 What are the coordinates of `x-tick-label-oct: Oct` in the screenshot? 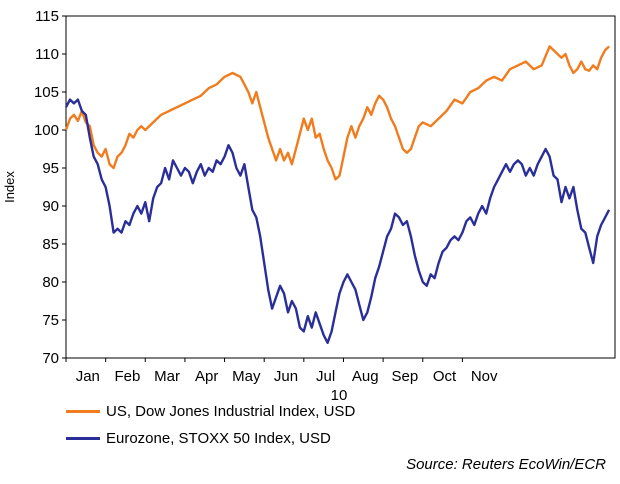 It's located at (445, 376).